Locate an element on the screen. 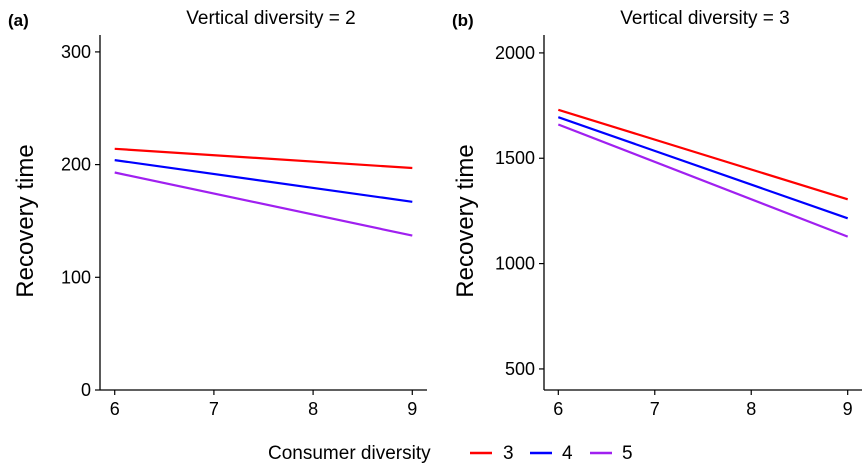  panel-a-x-tick-label-7: 7 is located at coordinates (214, 409).